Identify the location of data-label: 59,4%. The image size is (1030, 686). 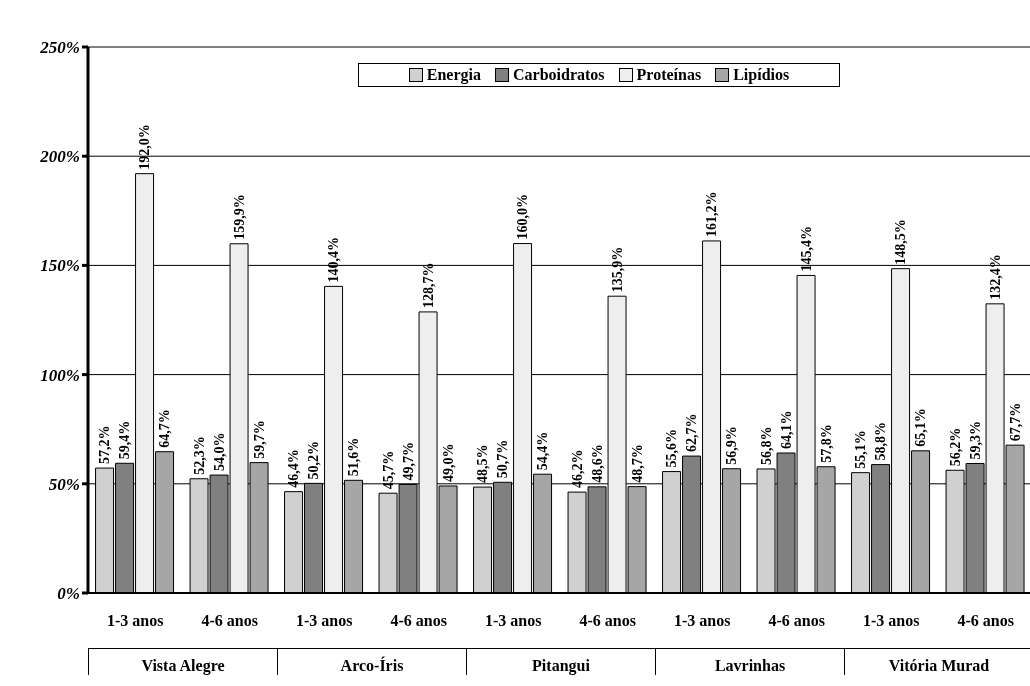
(125, 440).